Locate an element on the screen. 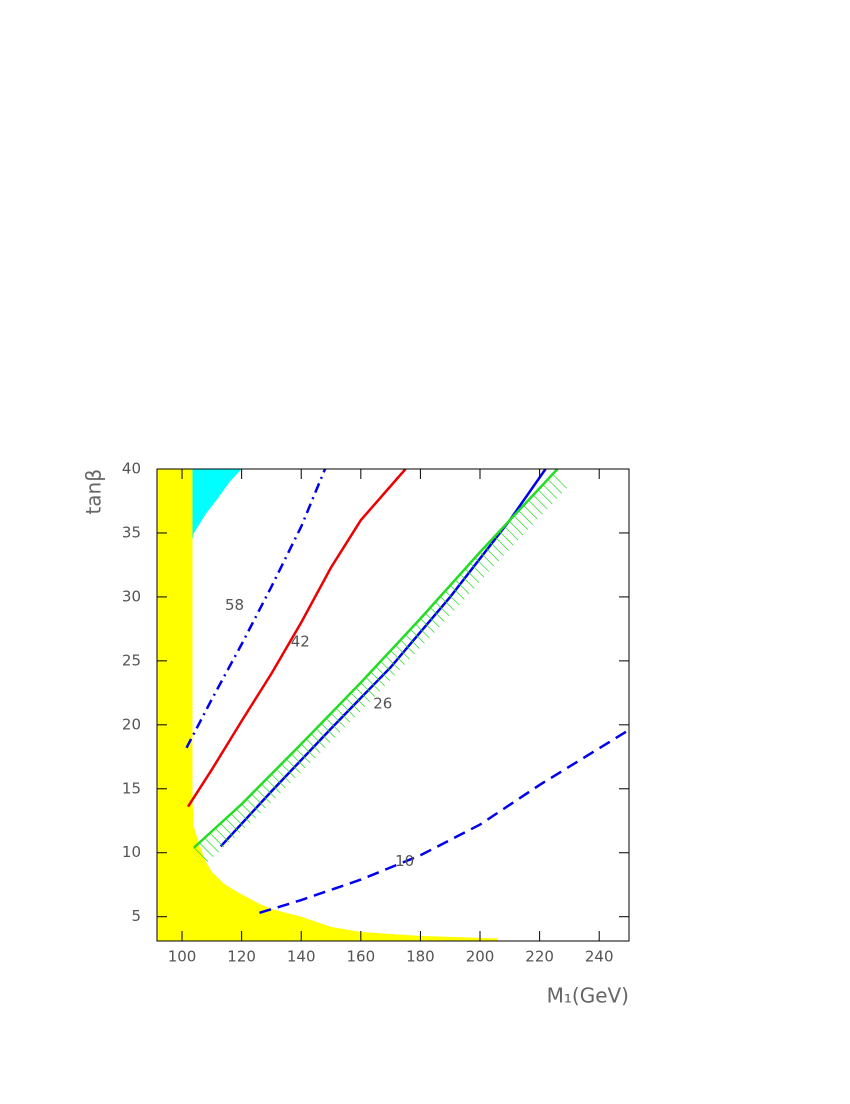 The width and height of the screenshot is (850, 1104). x-tick-label: 140 is located at coordinates (301, 957).